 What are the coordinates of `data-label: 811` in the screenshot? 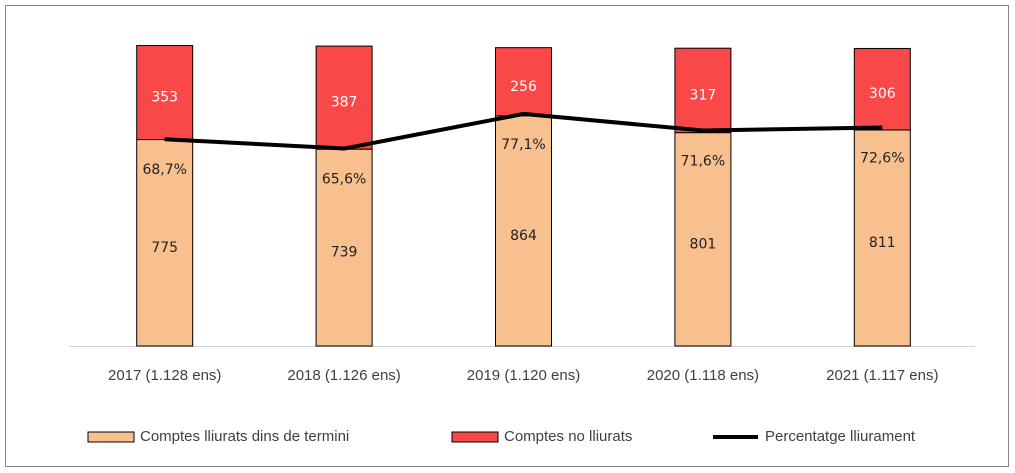 It's located at (882, 243).